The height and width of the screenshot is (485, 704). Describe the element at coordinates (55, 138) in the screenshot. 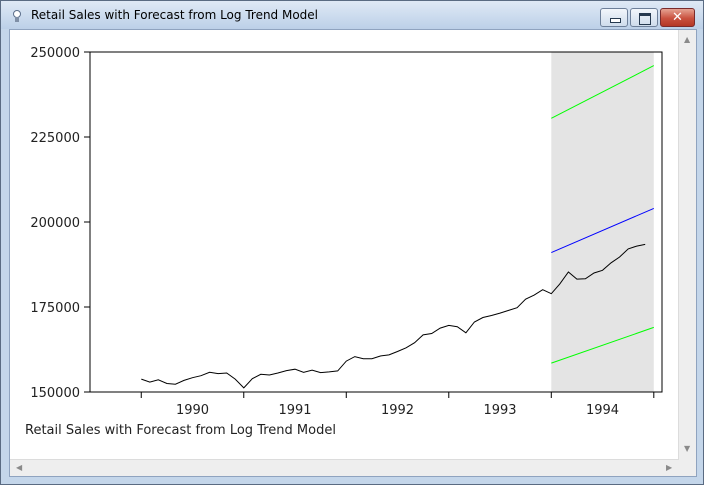

I see `y-tick-label: 225000` at that location.